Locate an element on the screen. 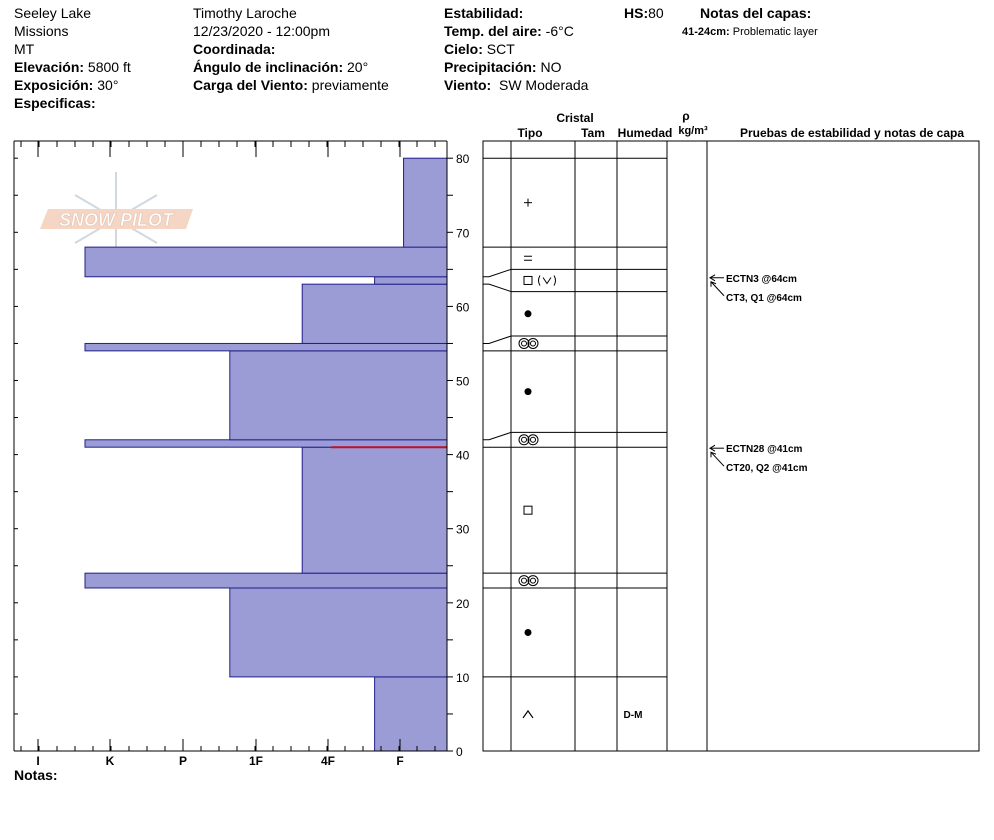 This screenshot has width=994, height=840. stability-row: Estabilidad: is located at coordinates (483, 13).